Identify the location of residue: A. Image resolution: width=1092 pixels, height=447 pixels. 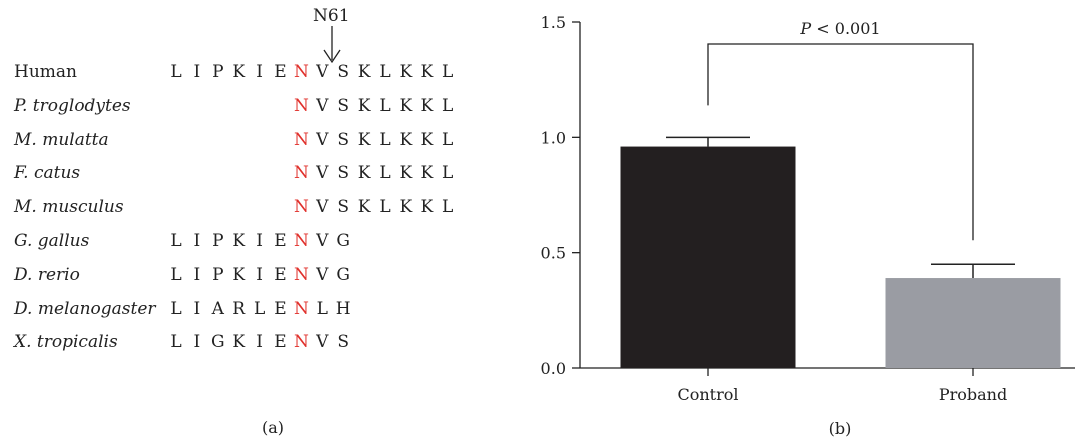
(217, 308).